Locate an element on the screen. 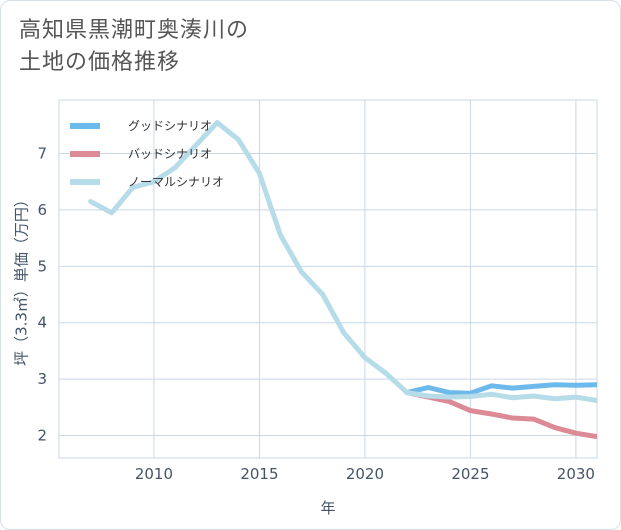 The width and height of the screenshot is (621, 530). y-tick-label-6: 6 is located at coordinates (42, 210).